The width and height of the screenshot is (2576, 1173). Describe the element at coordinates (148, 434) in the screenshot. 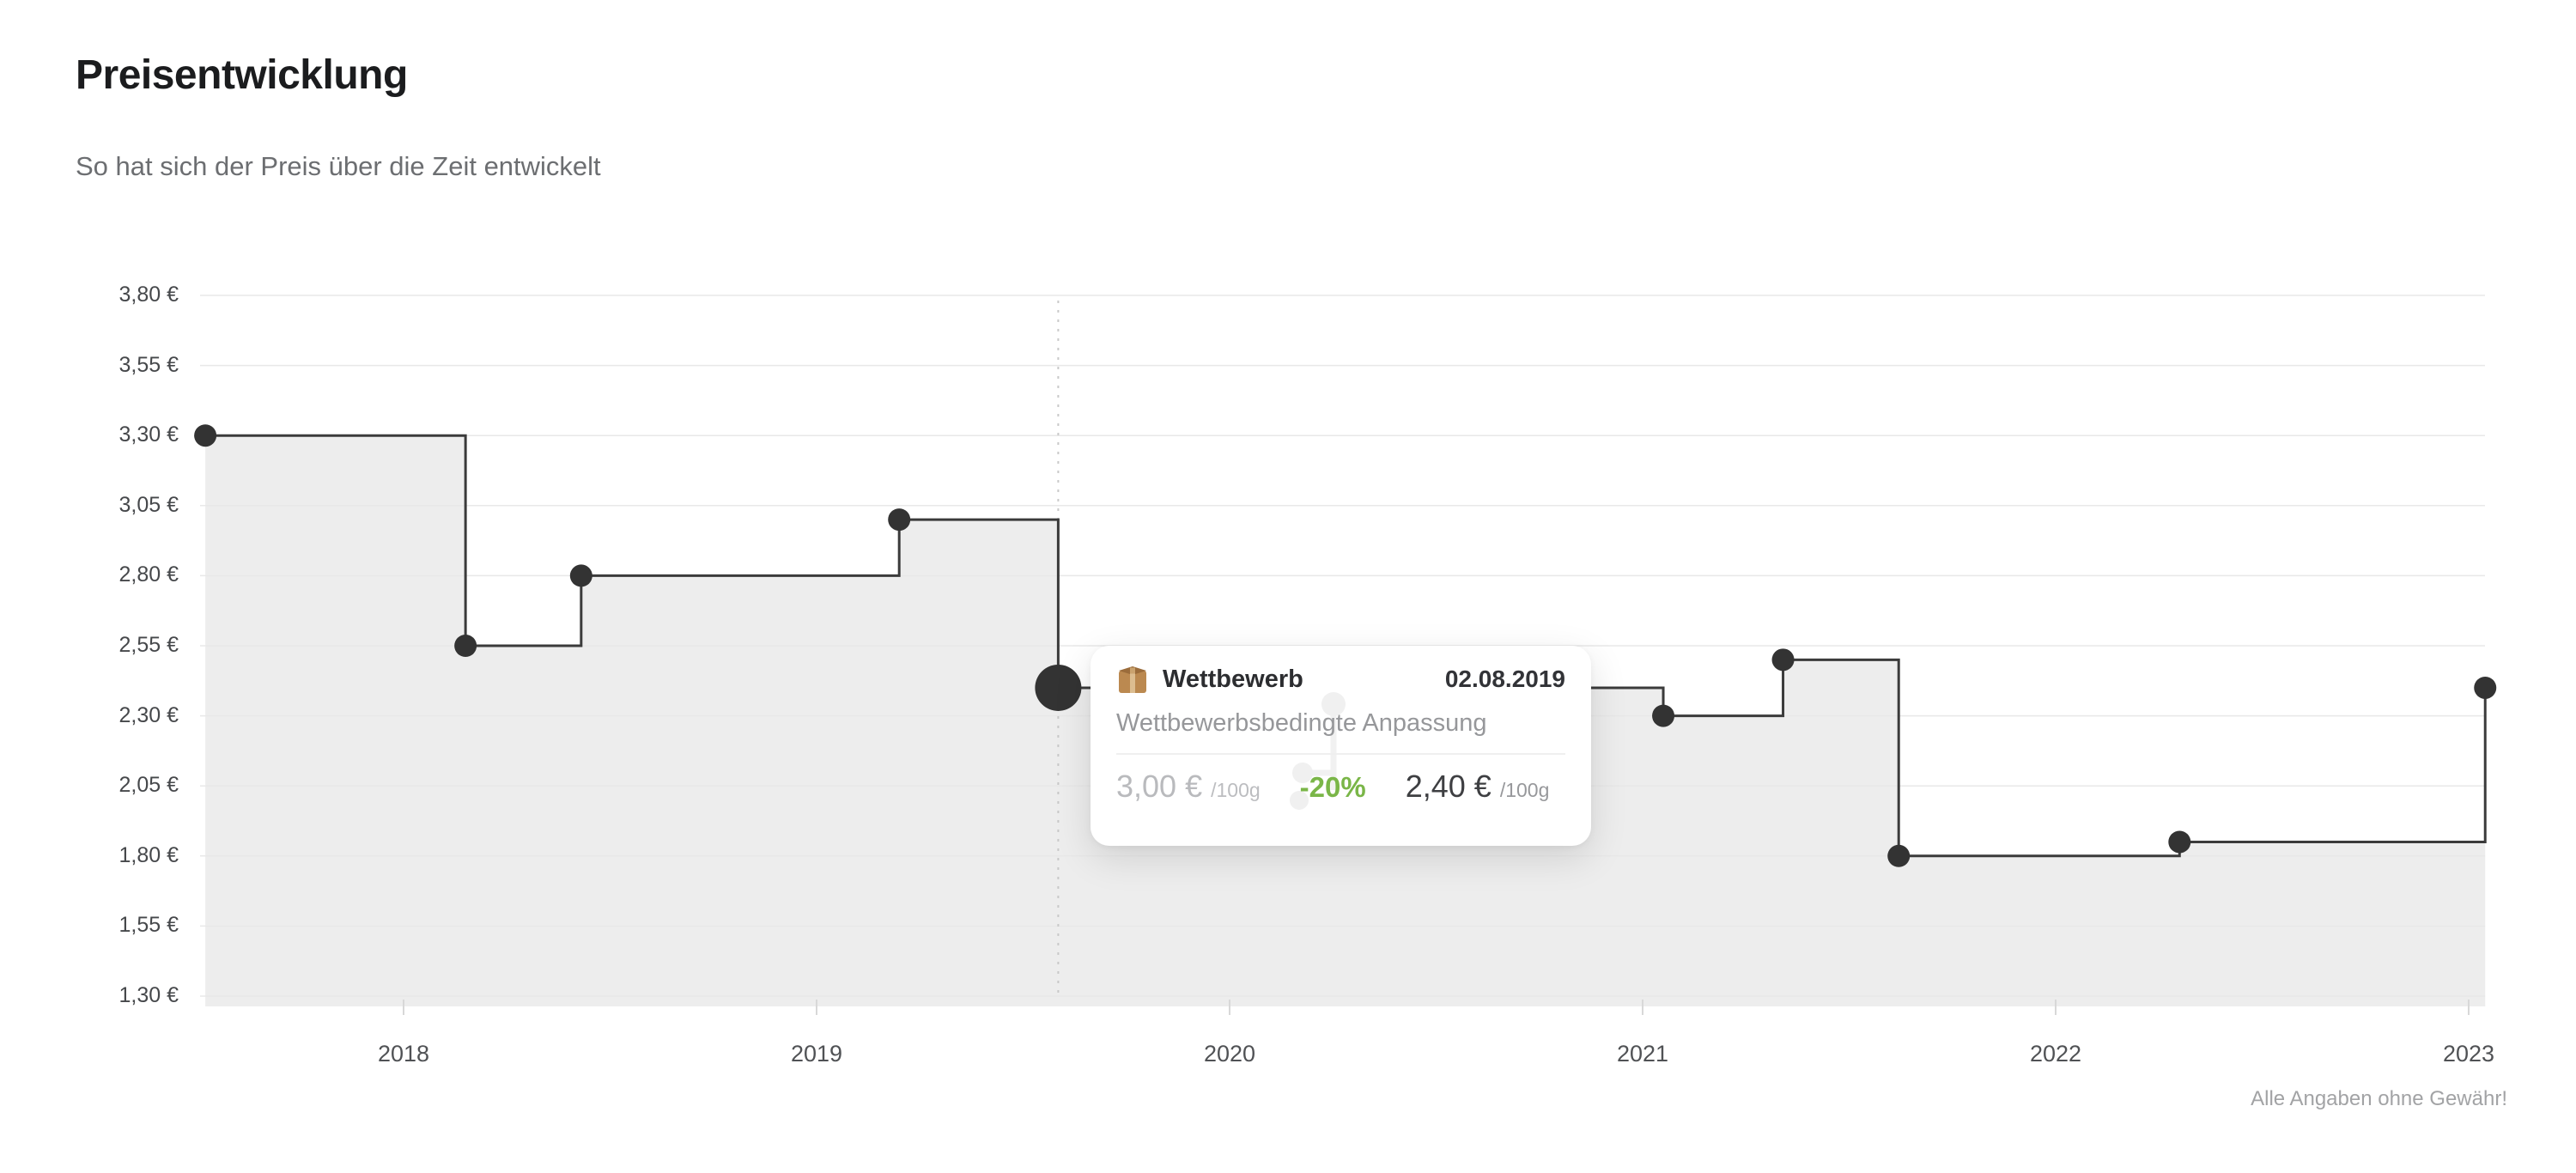

I see `y-axis-label: 3,30 €` at that location.